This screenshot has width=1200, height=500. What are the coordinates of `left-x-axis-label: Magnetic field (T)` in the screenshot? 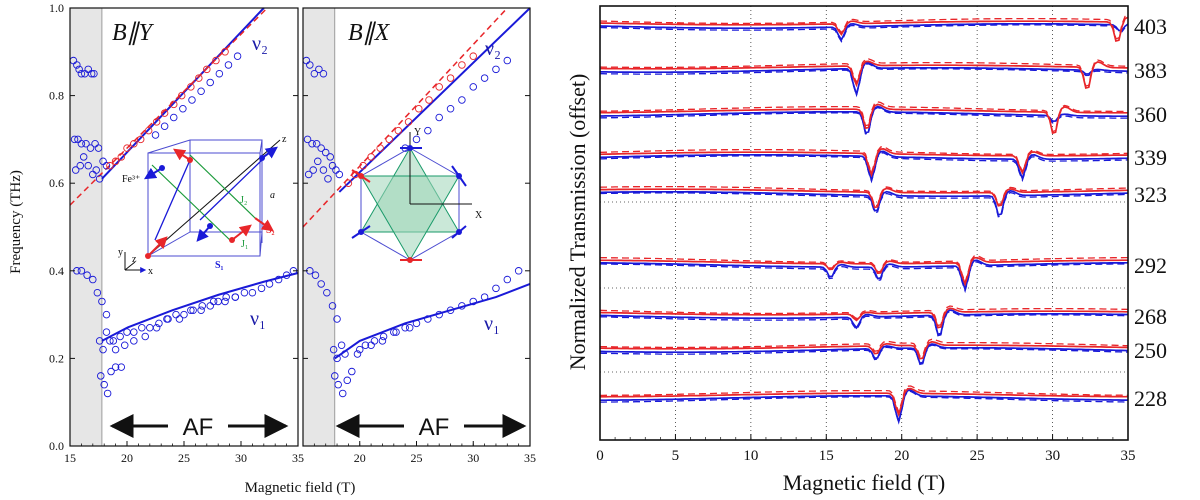 It's located at (300, 488).